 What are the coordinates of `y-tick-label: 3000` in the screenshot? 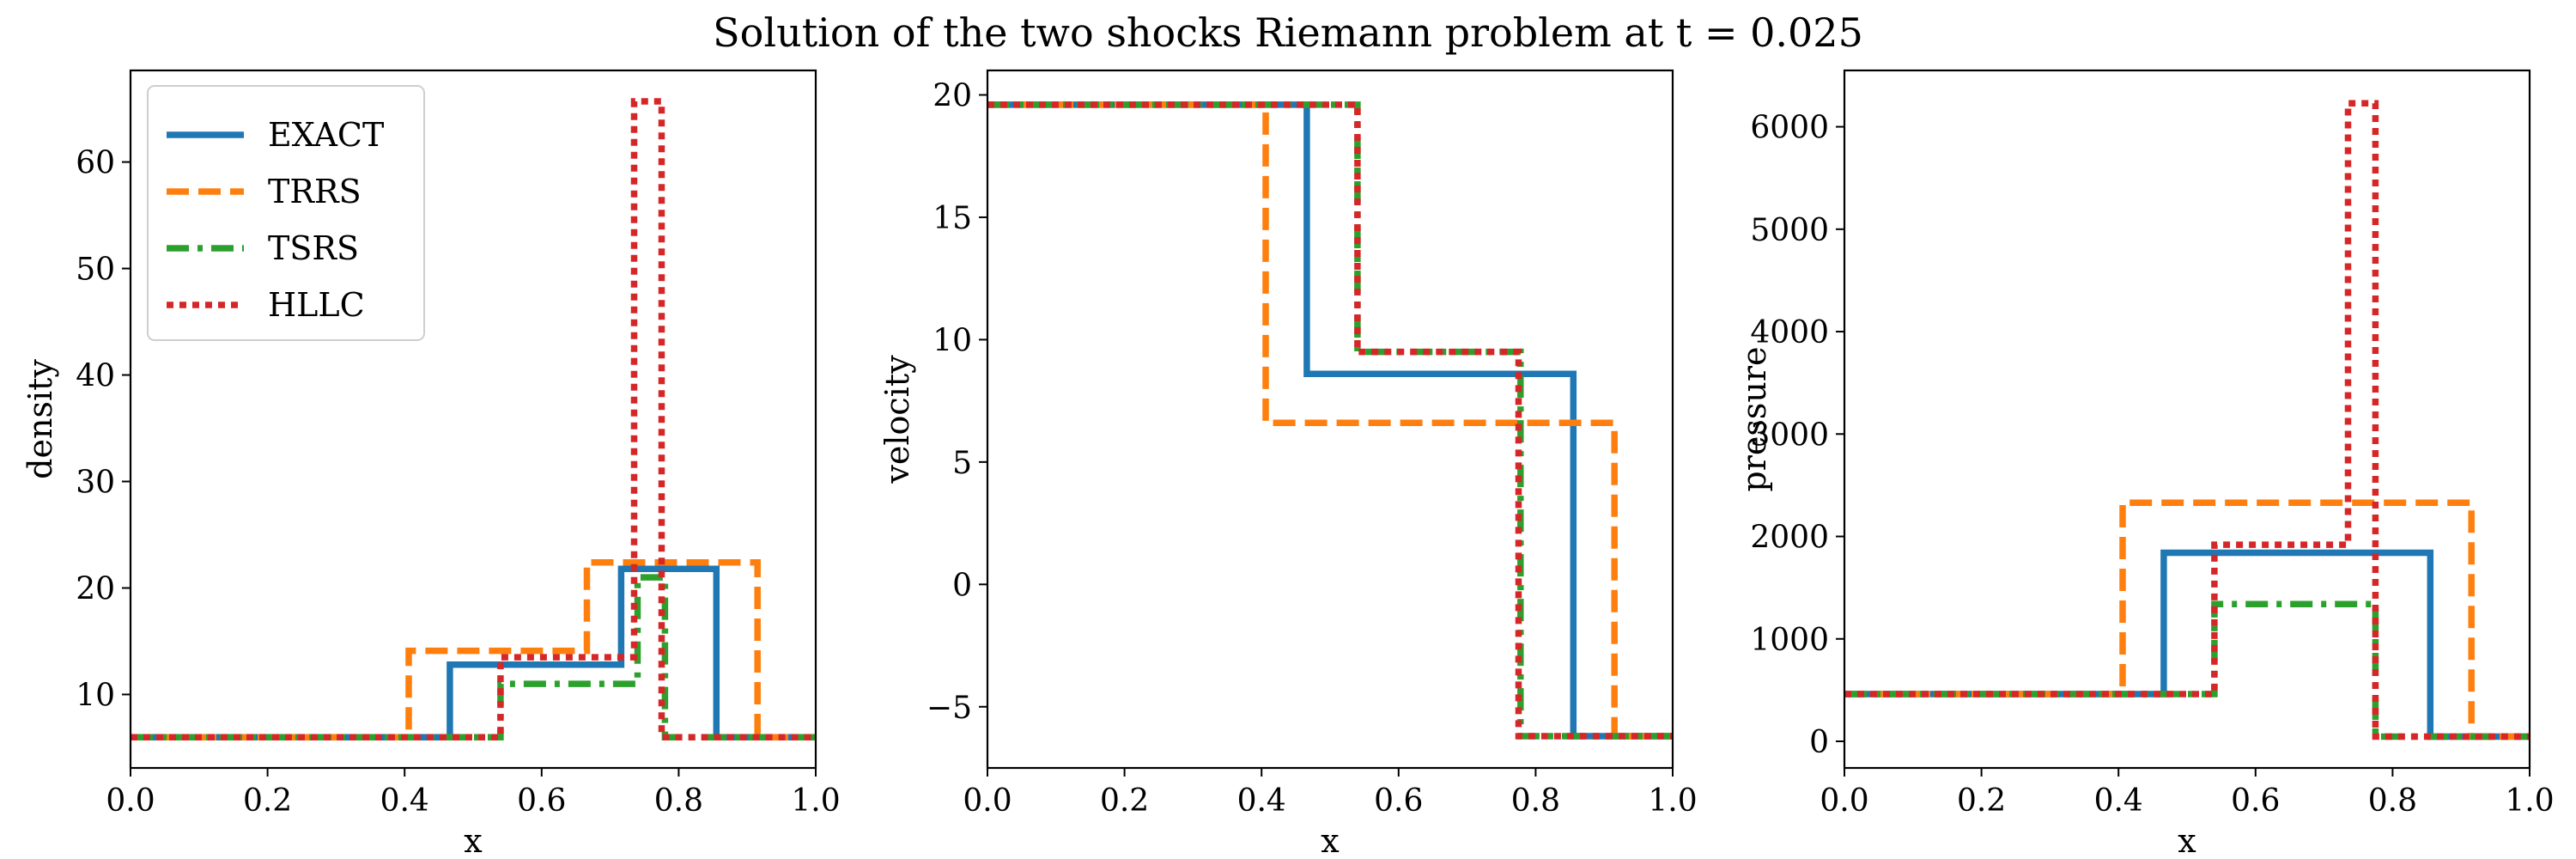 It's located at (1790, 435).